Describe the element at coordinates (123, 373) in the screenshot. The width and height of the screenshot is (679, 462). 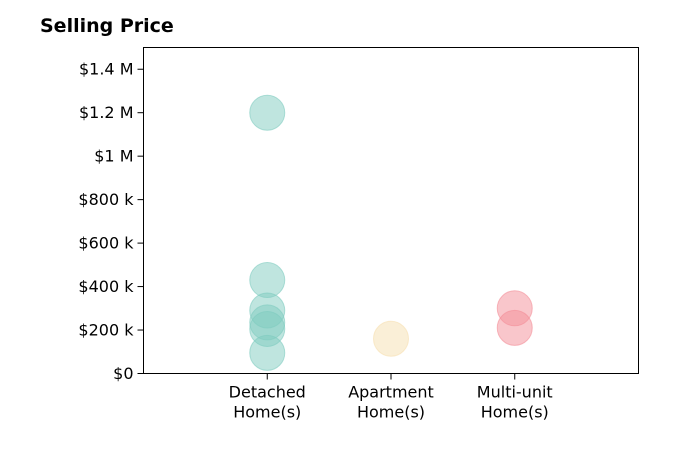
I see `y-tick-label: $0` at that location.